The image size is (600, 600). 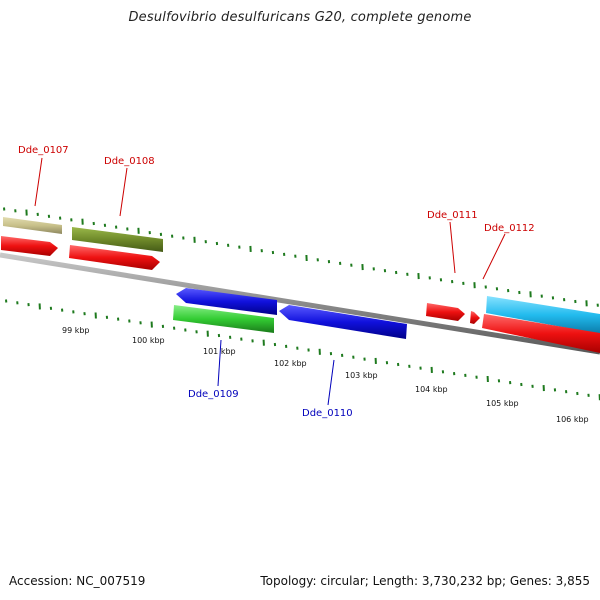 I want to click on scale-label-104: 104 kbp, so click(x=431, y=389).